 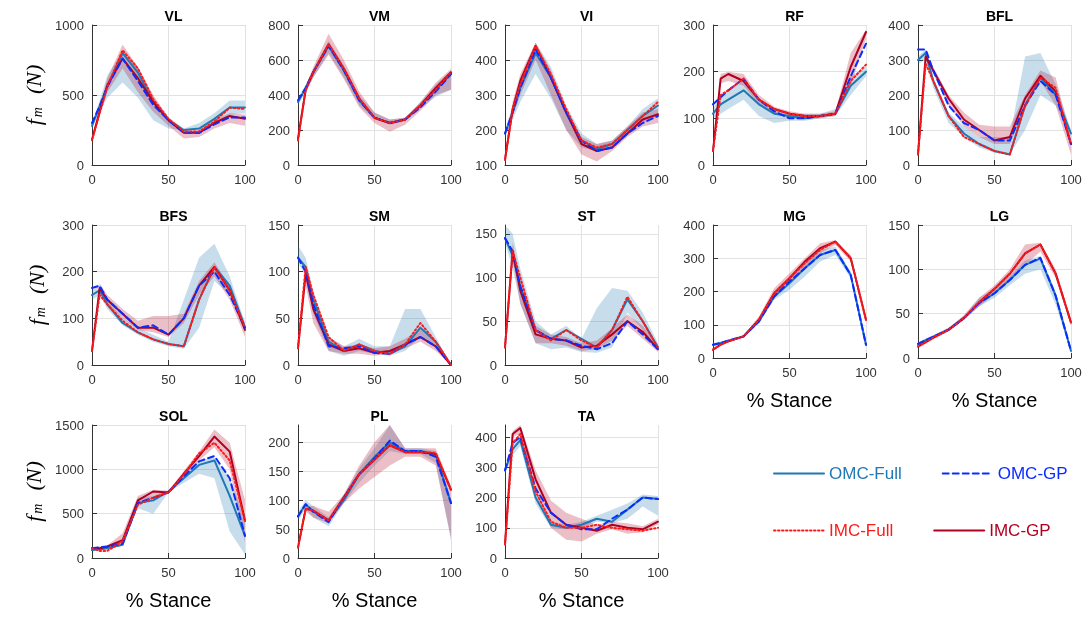 I want to click on legend-label: IMC-GP, so click(x=1020, y=530).